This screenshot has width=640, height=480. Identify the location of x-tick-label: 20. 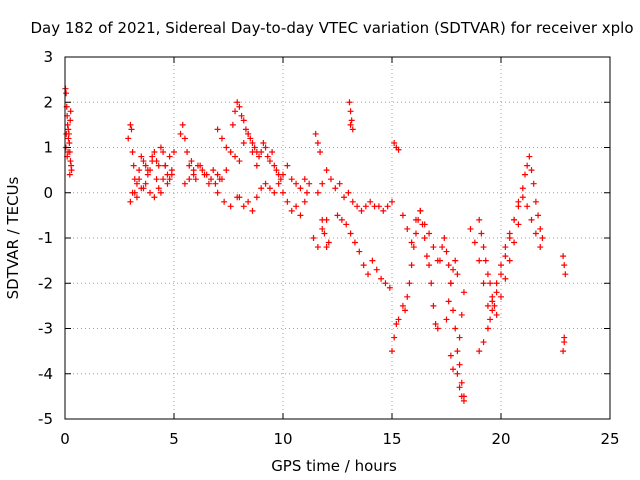
(500, 439).